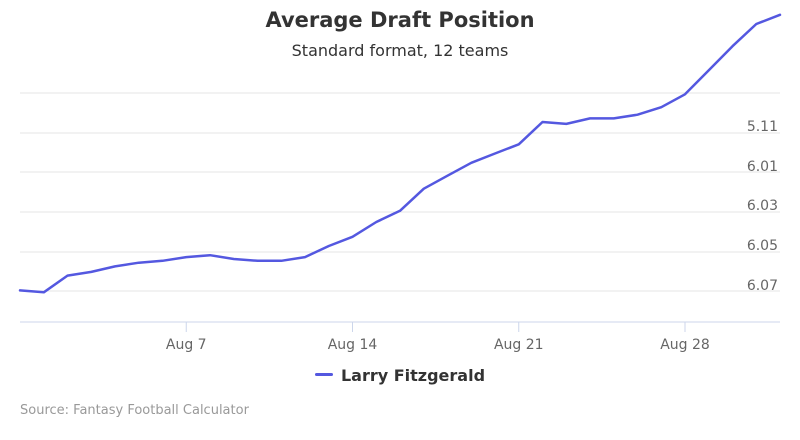  Describe the element at coordinates (323, 374) in the screenshot. I see `legend-swatch` at that location.